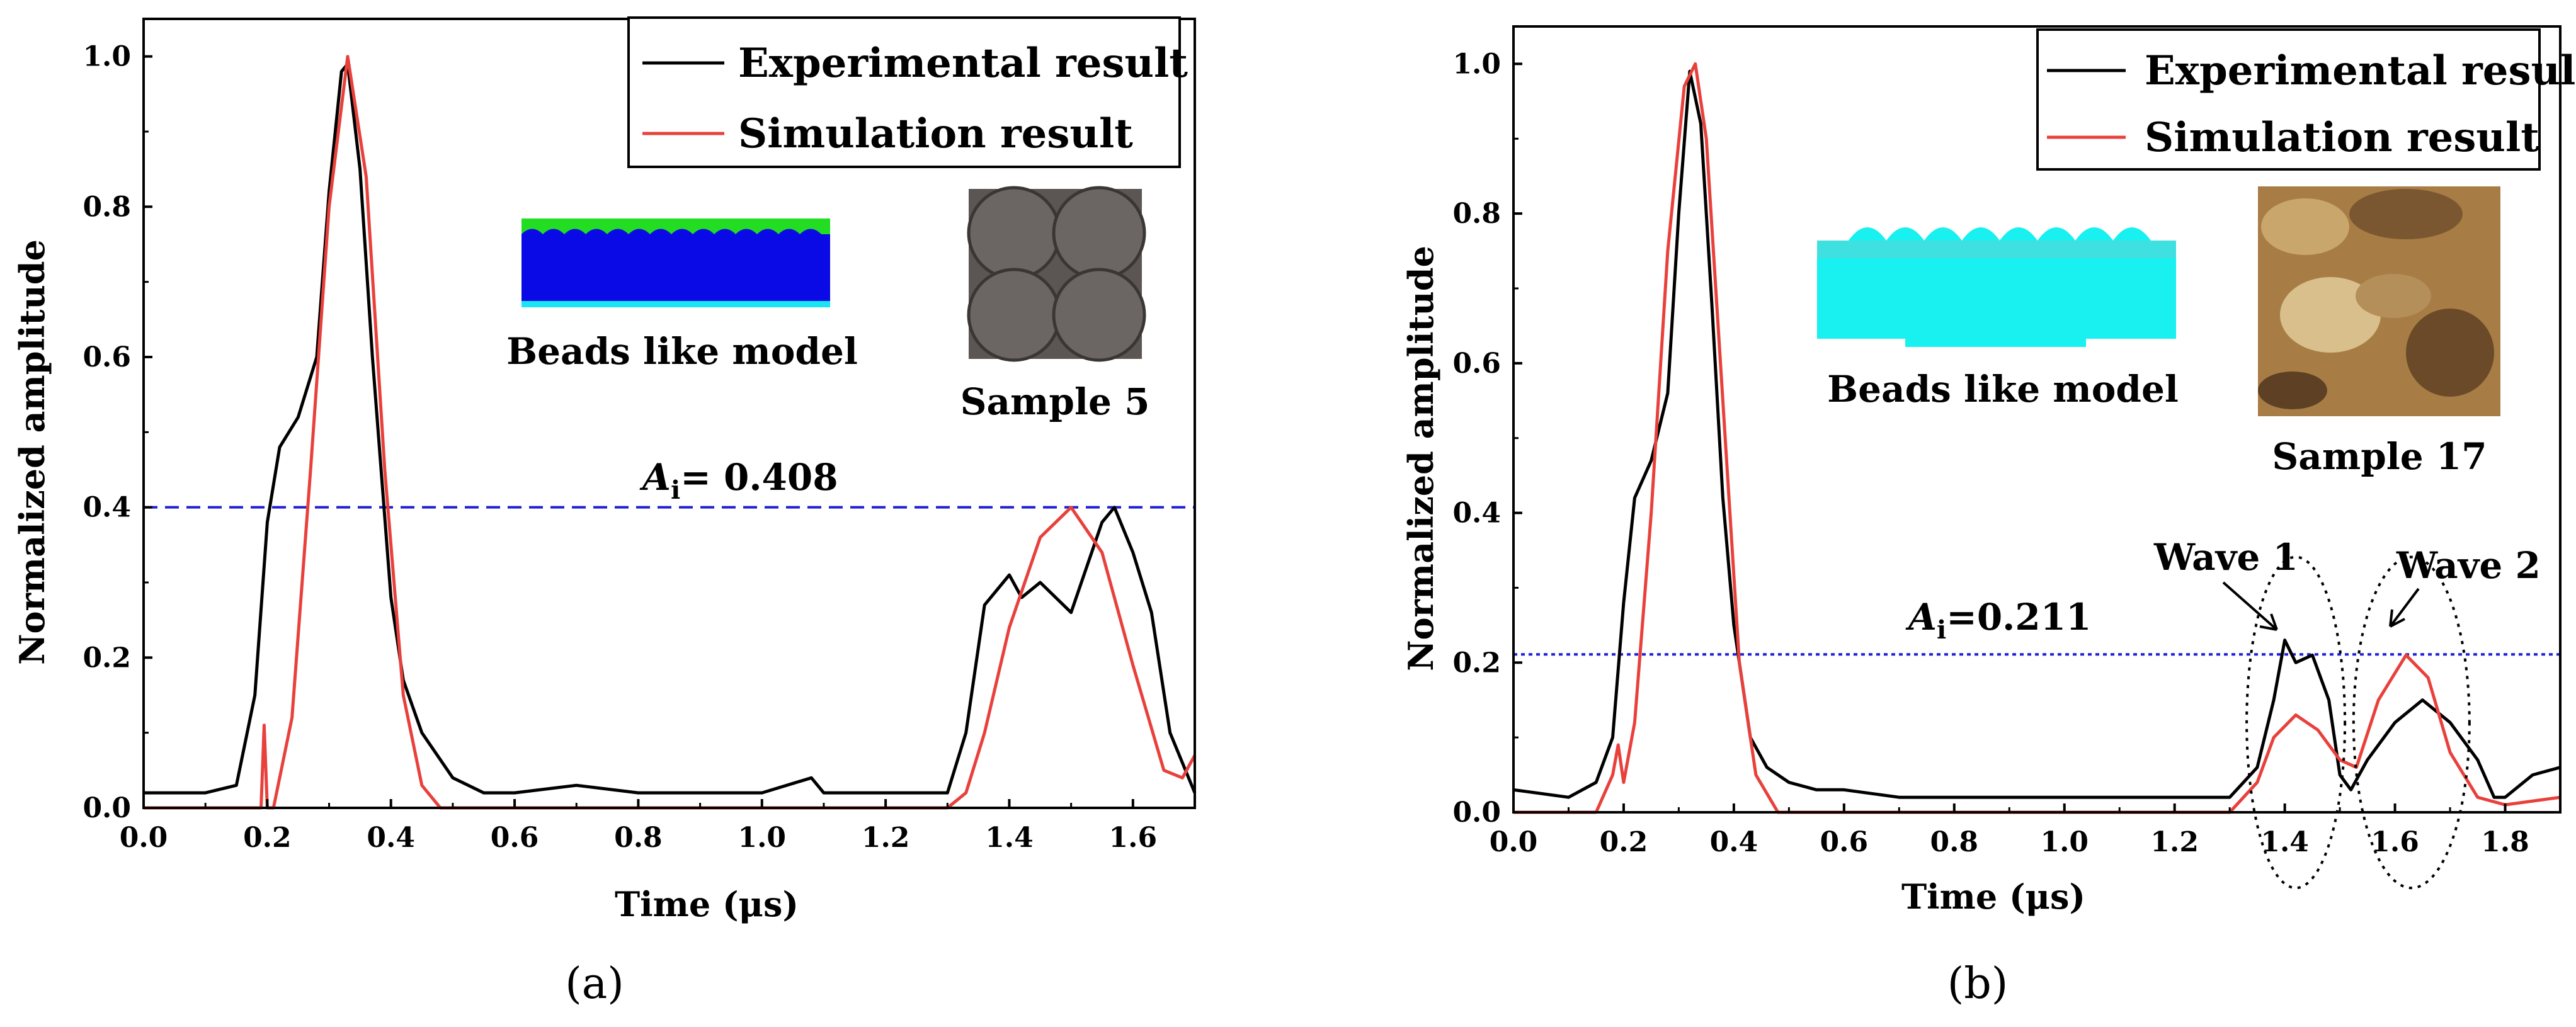 The width and height of the screenshot is (2576, 1027). What do you see at coordinates (907, 92) in the screenshot?
I see `legend-a: Experimental result Simulation result` at bounding box center [907, 92].